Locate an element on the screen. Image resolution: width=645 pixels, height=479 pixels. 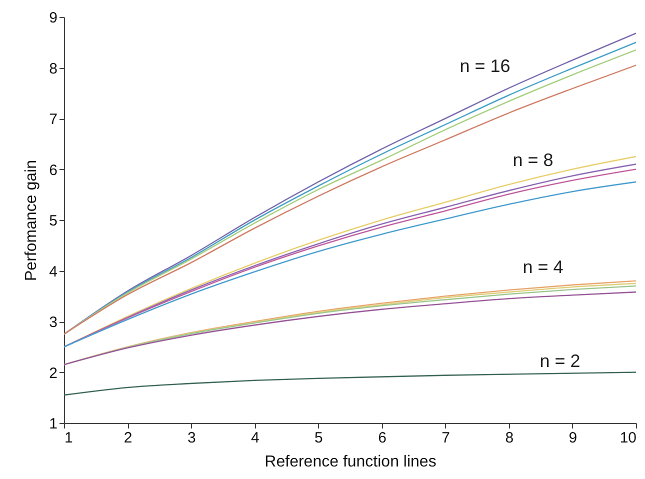
x-tick-label: 10 is located at coordinates (628, 438).